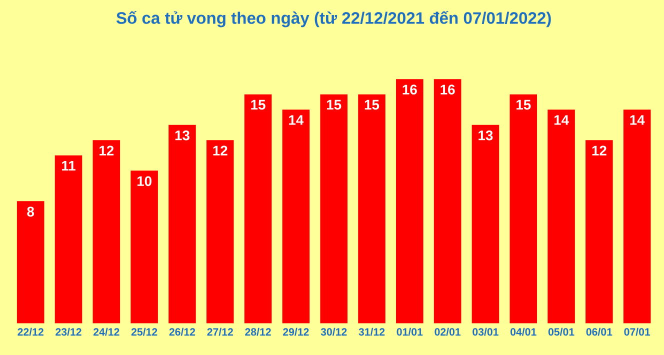 The width and height of the screenshot is (664, 355). What do you see at coordinates (296, 332) in the screenshot?
I see `x-tick-label: 29/12` at bounding box center [296, 332].